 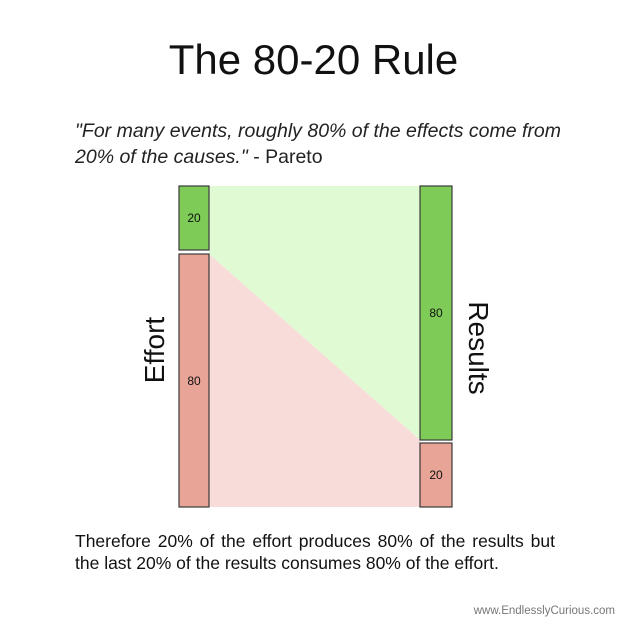 I want to click on site-credit: www.EndlesslyCurious.com, so click(x=544, y=611).